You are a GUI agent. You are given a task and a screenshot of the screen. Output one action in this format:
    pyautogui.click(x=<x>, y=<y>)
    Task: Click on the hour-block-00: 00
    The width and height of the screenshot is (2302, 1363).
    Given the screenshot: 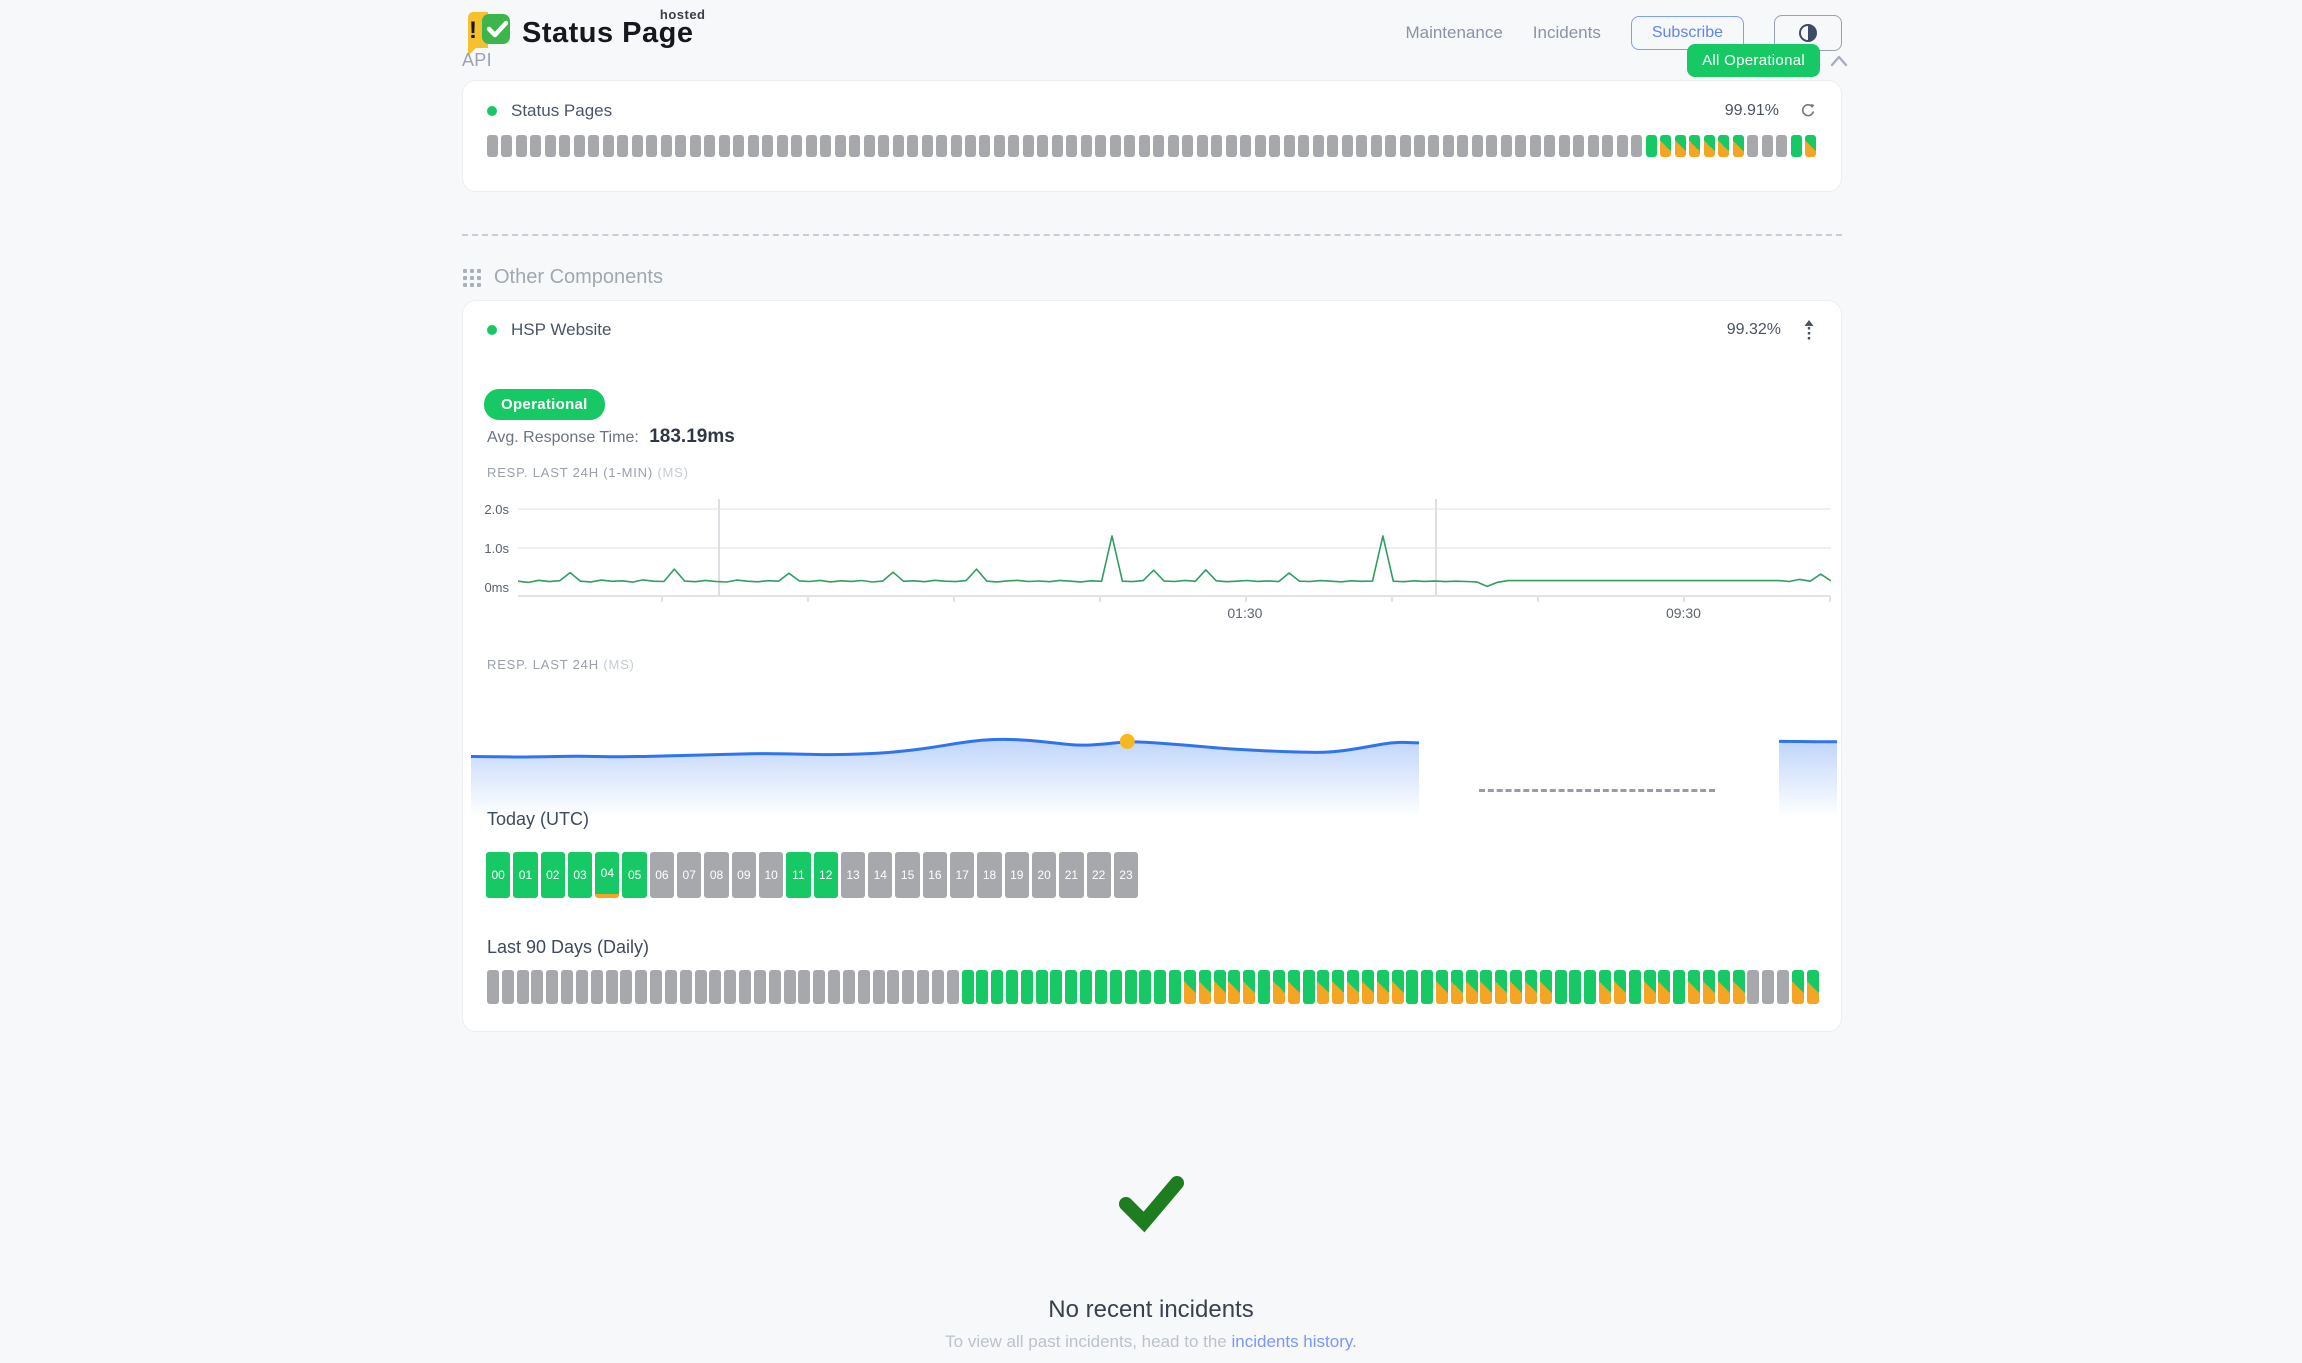 What is the action you would take?
    pyautogui.click(x=498, y=875)
    